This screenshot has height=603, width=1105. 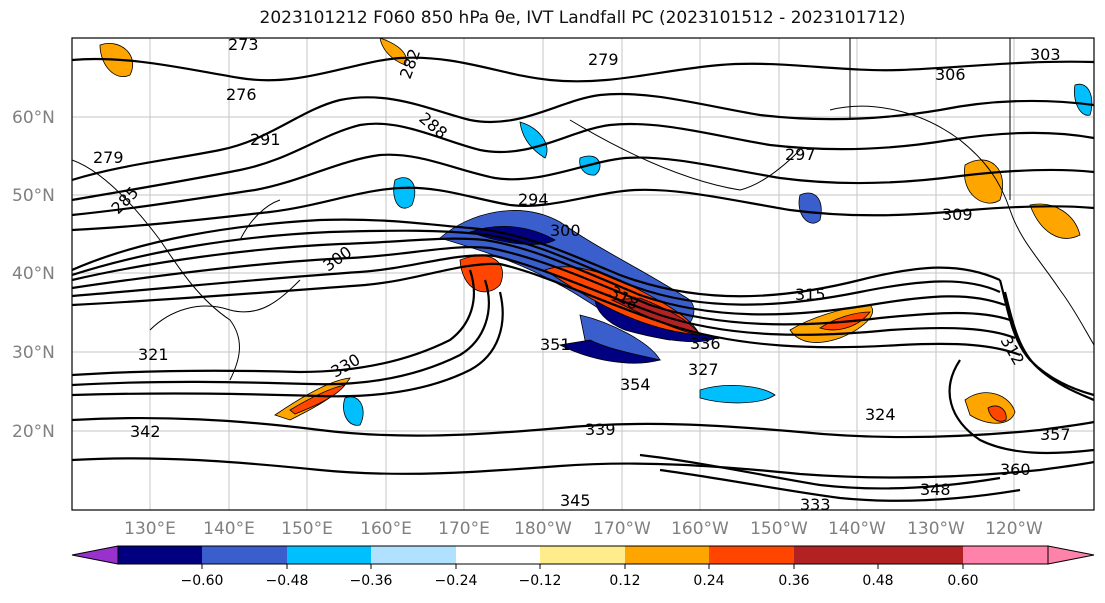 What do you see at coordinates (540, 581) in the screenshot?
I see `colorbar-tick: −0.12` at bounding box center [540, 581].